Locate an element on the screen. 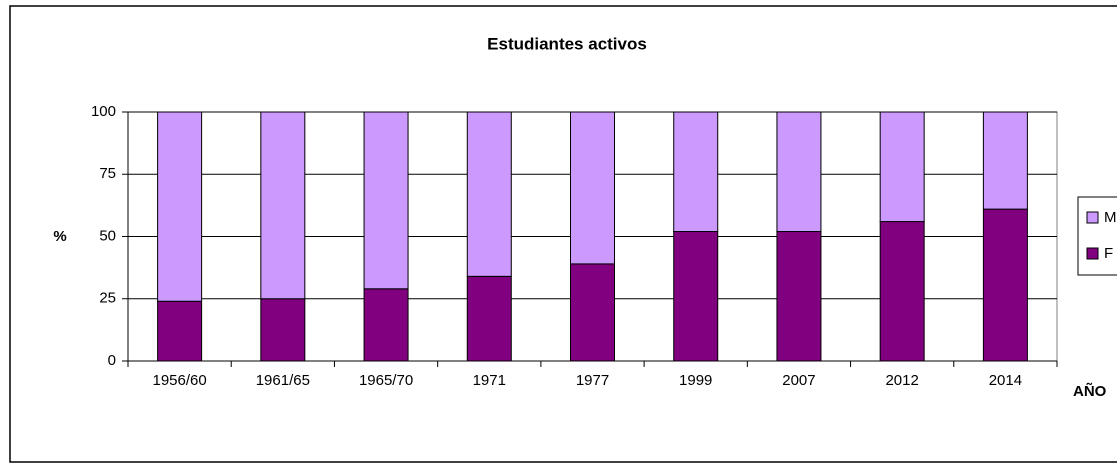 Image resolution: width=1117 pixels, height=474 pixels. x-tick-label: 1956/60 is located at coordinates (179, 380).